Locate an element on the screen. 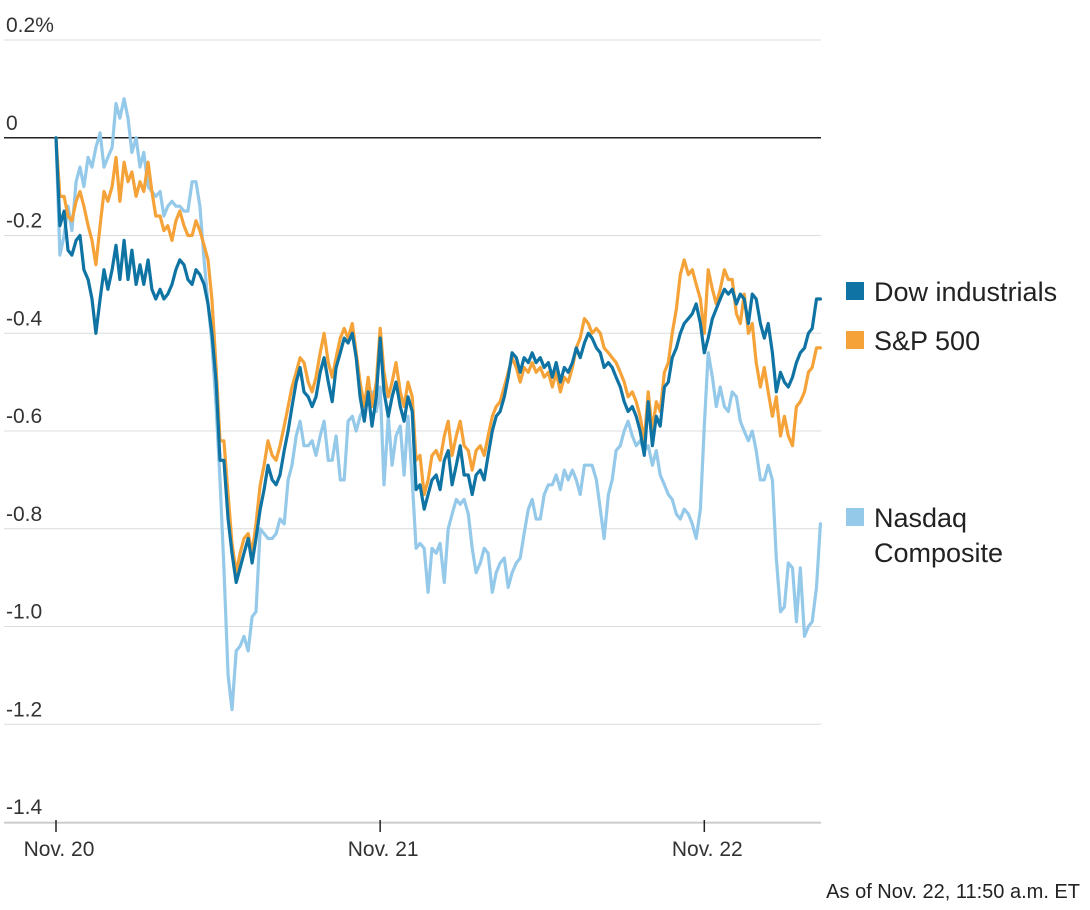 The width and height of the screenshot is (1090, 910). x-tick-label: Nov. 20 is located at coordinates (59, 849).